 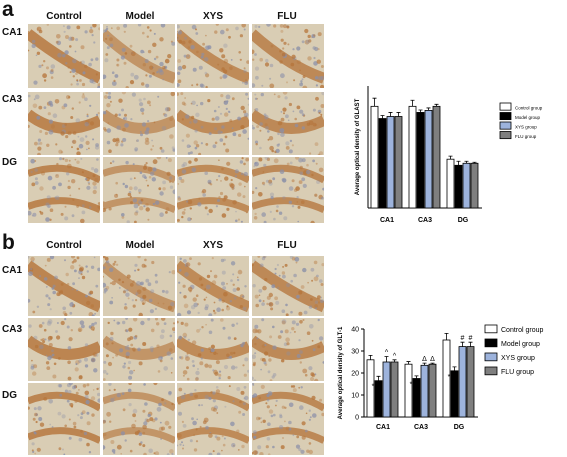 I want to click on glt1-legend-label-2: XYS group, so click(x=518, y=358).